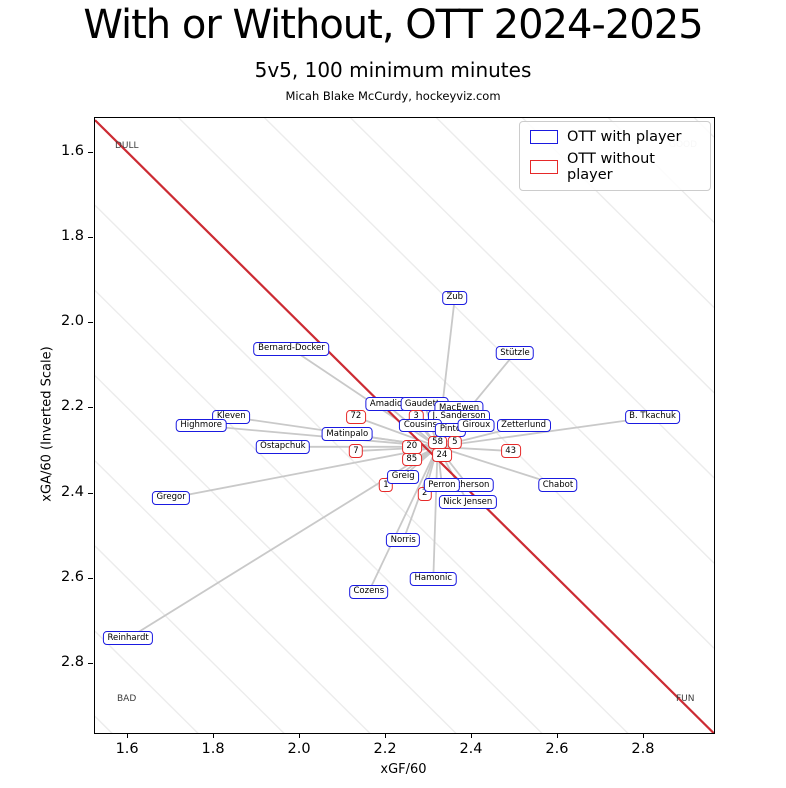 The width and height of the screenshot is (786, 788). I want to click on player-label-with: Giroux, so click(476, 425).